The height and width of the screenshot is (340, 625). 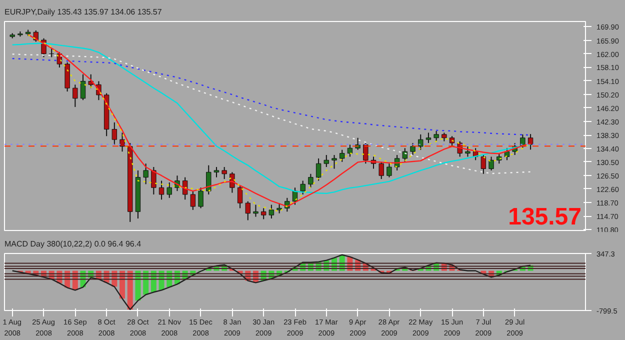 What do you see at coordinates (545, 217) in the screenshot?
I see `annotation: 135.57` at bounding box center [545, 217].